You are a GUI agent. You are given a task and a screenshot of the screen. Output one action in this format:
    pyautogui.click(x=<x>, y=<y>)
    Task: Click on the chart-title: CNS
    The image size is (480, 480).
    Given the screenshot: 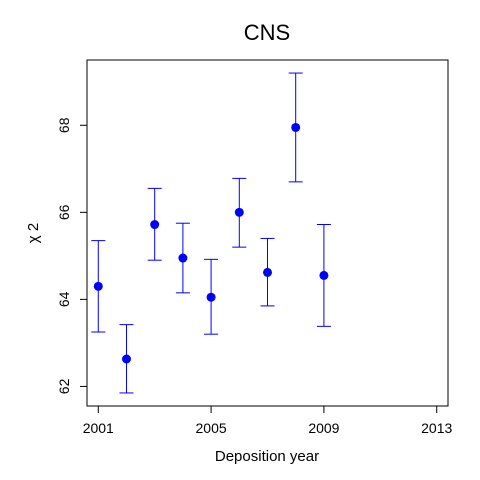 What is the action you would take?
    pyautogui.click(x=267, y=32)
    